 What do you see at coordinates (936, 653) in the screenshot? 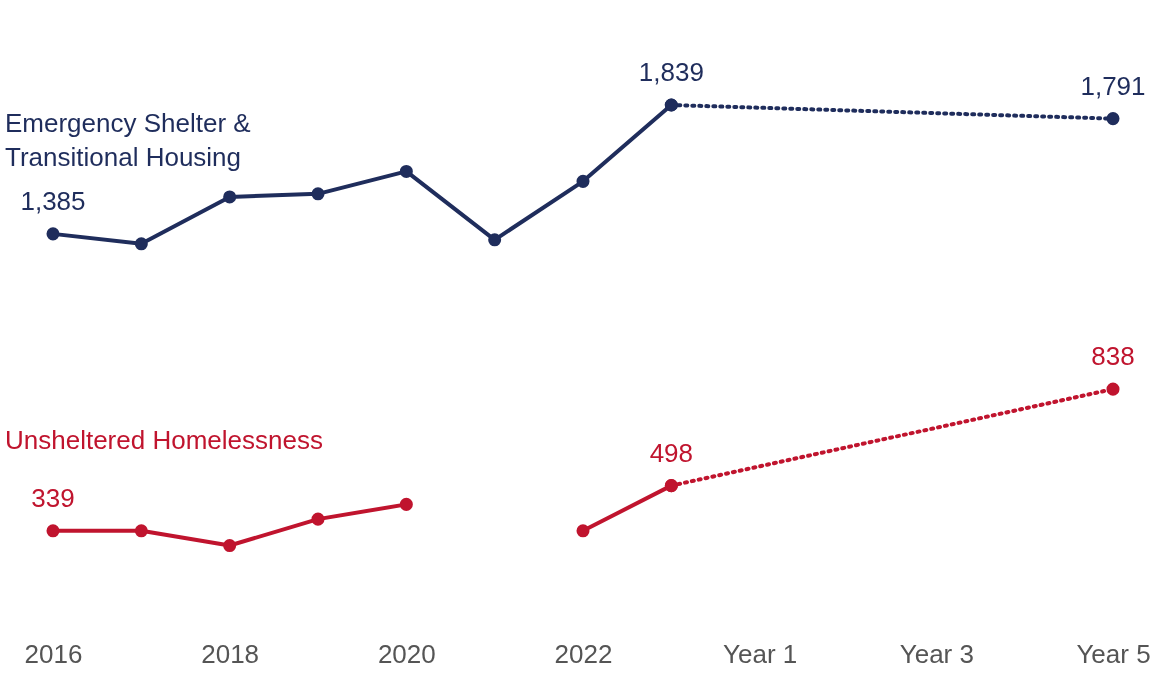
I see `x-tick-label: Year 3` at bounding box center [936, 653].